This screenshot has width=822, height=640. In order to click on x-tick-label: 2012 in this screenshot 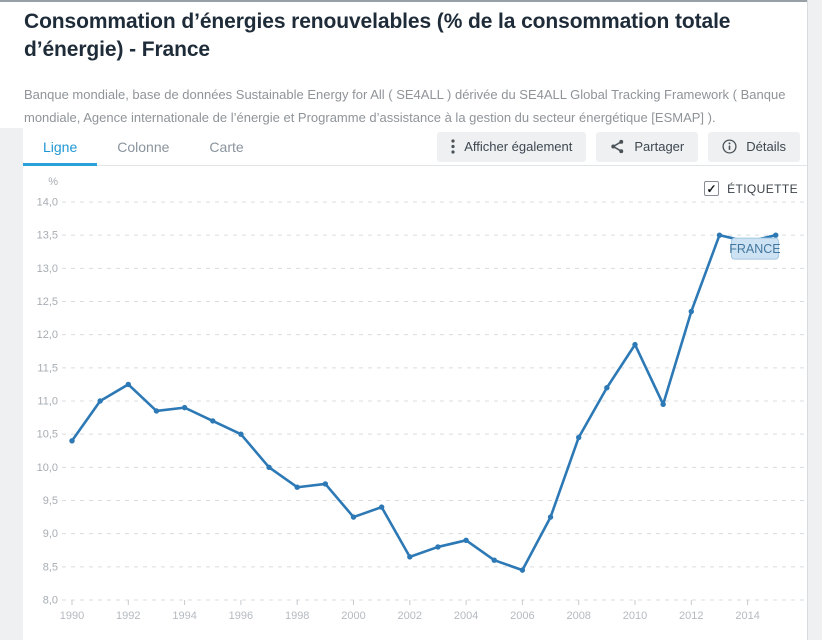, I will do `click(691, 616)`.